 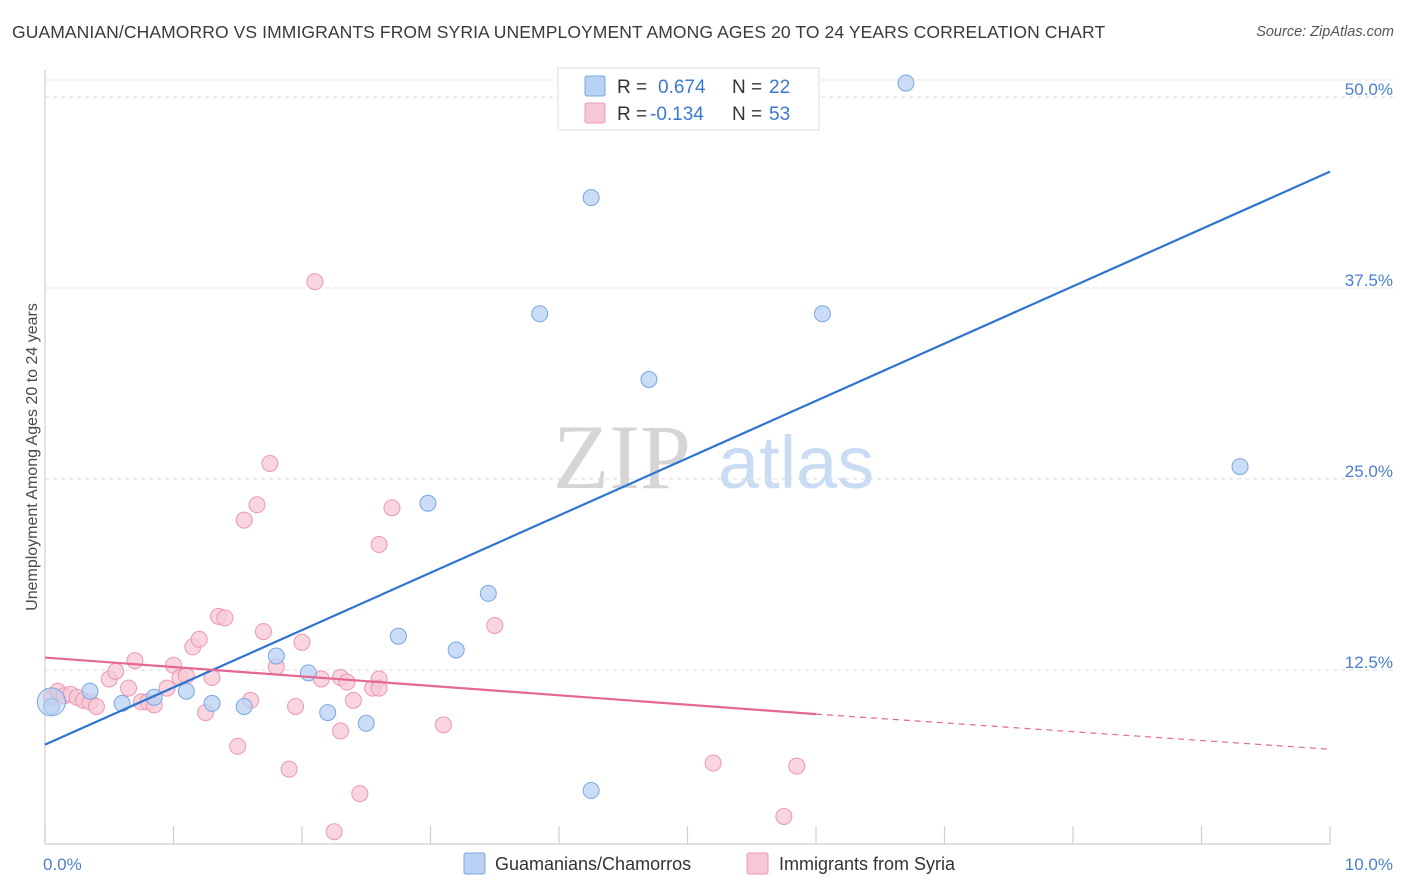 What do you see at coordinates (757, 863) in the screenshot?
I see `bottom-legend-swatch-pink` at bounding box center [757, 863].